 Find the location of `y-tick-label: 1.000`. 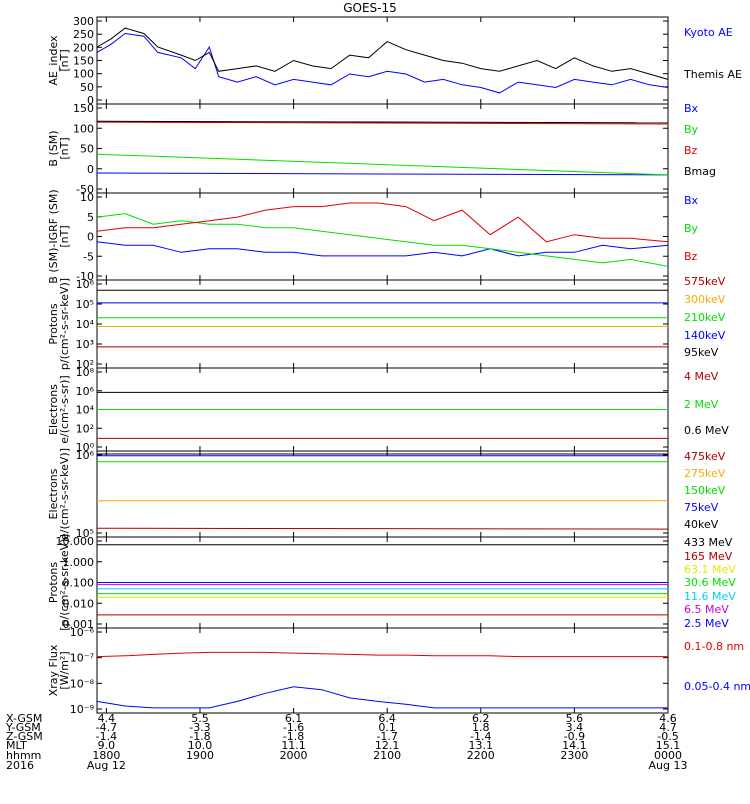

y-tick-label: 1.000 is located at coordinates (79, 562).